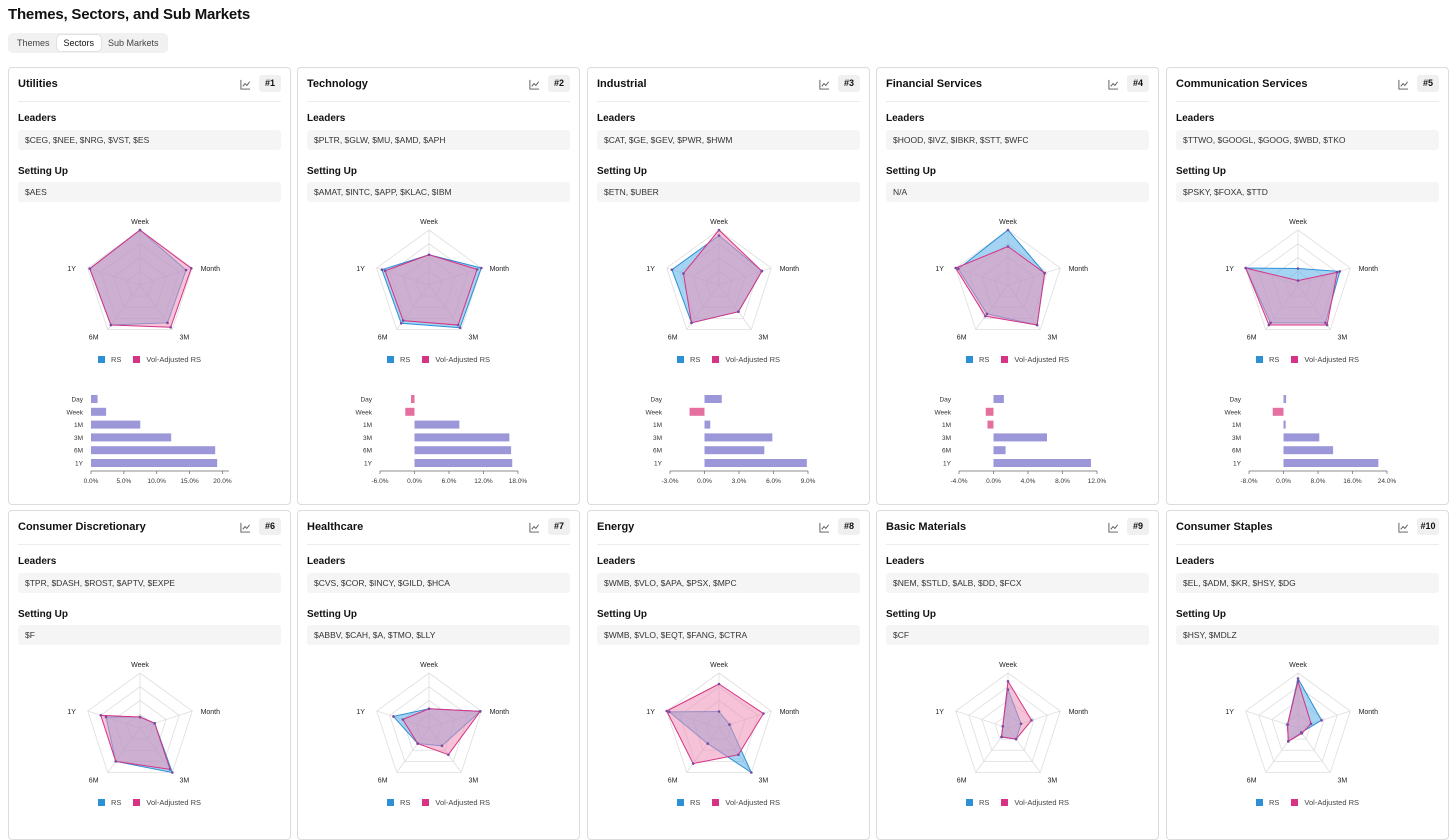  I want to click on bar-chart: -4.0% 0.0% 4.0% 8.0% 12.0% Day Week 1M 3M 6M 1Y, so click(1020, 440).